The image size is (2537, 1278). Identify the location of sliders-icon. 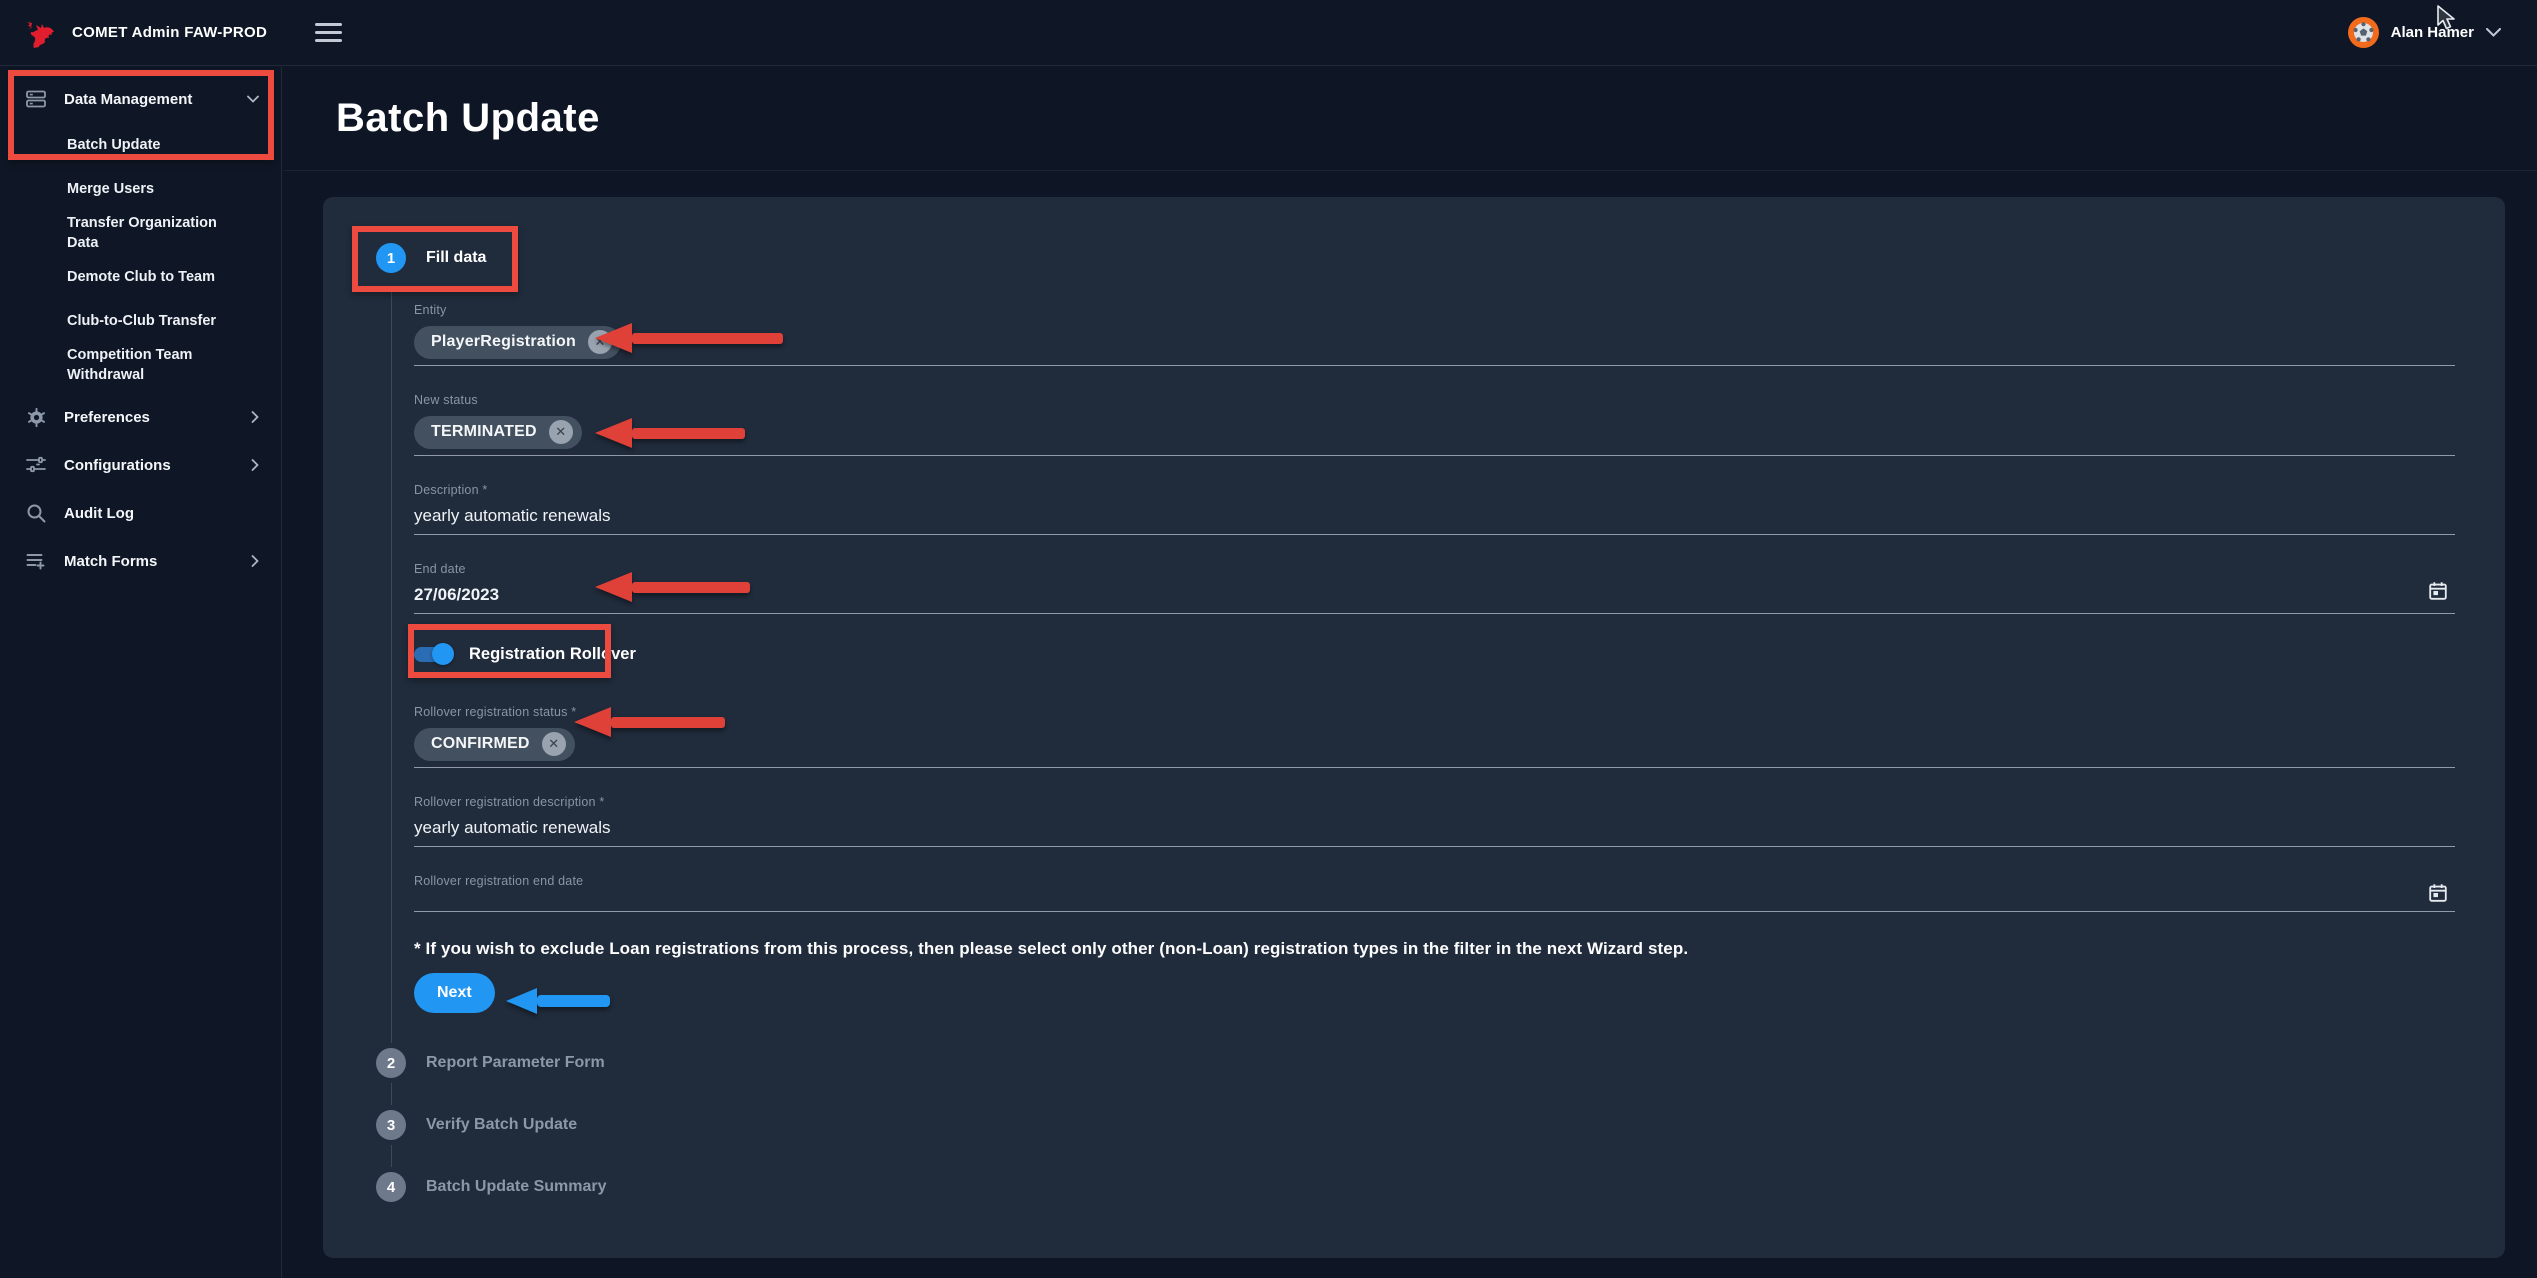
(36, 465).